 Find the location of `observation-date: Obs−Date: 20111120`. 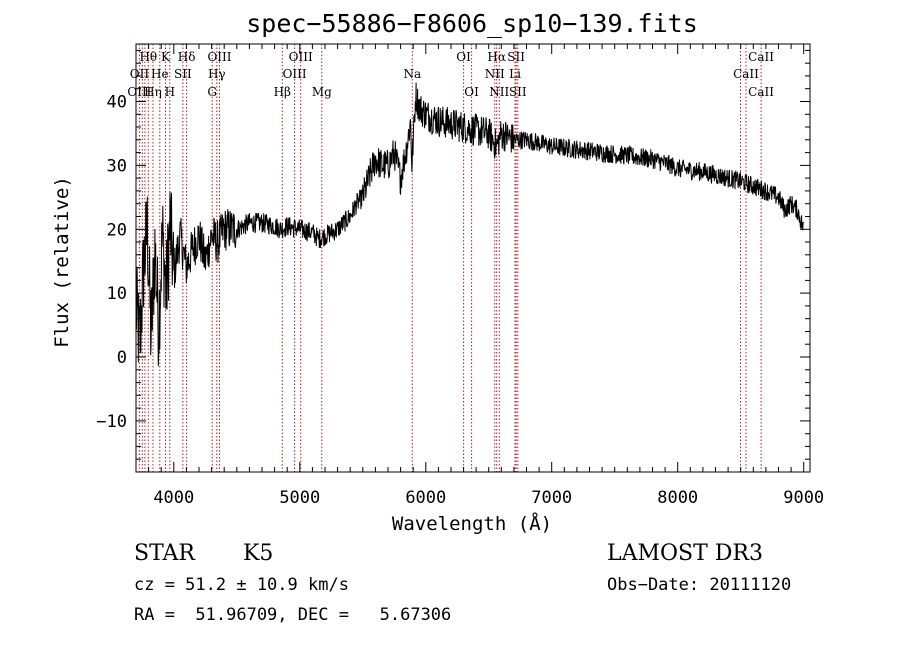

observation-date: Obs−Date: 20111120 is located at coordinates (699, 585).